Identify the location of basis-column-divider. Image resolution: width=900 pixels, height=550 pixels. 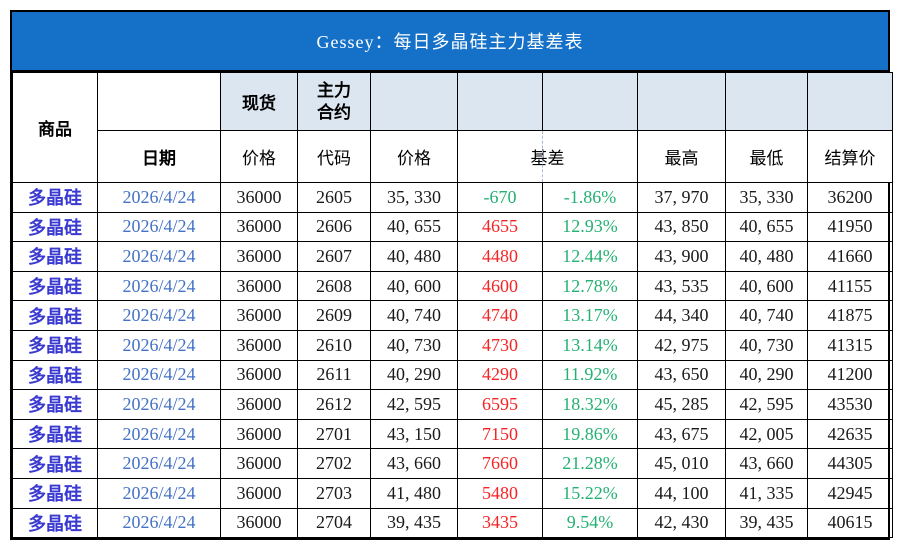
(543, 156).